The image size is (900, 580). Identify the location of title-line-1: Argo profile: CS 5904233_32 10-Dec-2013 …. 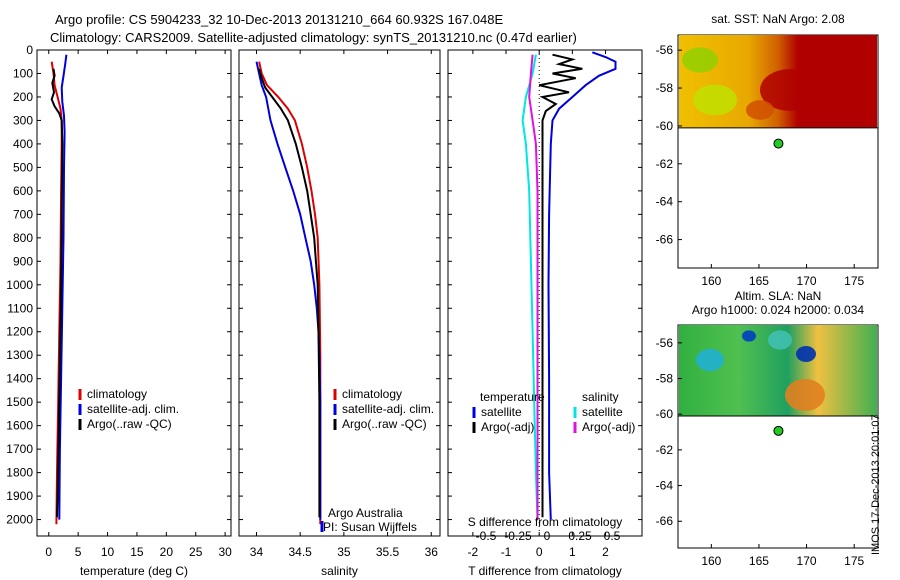
(279, 19).